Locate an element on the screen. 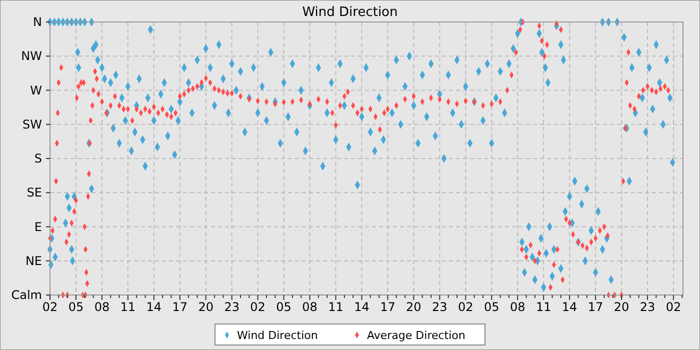  category-label: SW is located at coordinates (32, 124).